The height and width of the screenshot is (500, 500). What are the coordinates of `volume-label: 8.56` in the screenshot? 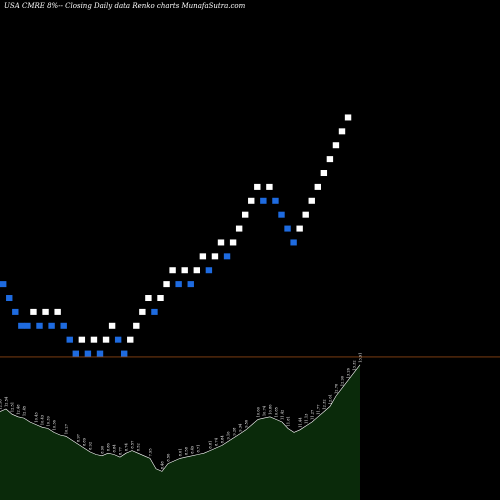 It's located at (169, 457).